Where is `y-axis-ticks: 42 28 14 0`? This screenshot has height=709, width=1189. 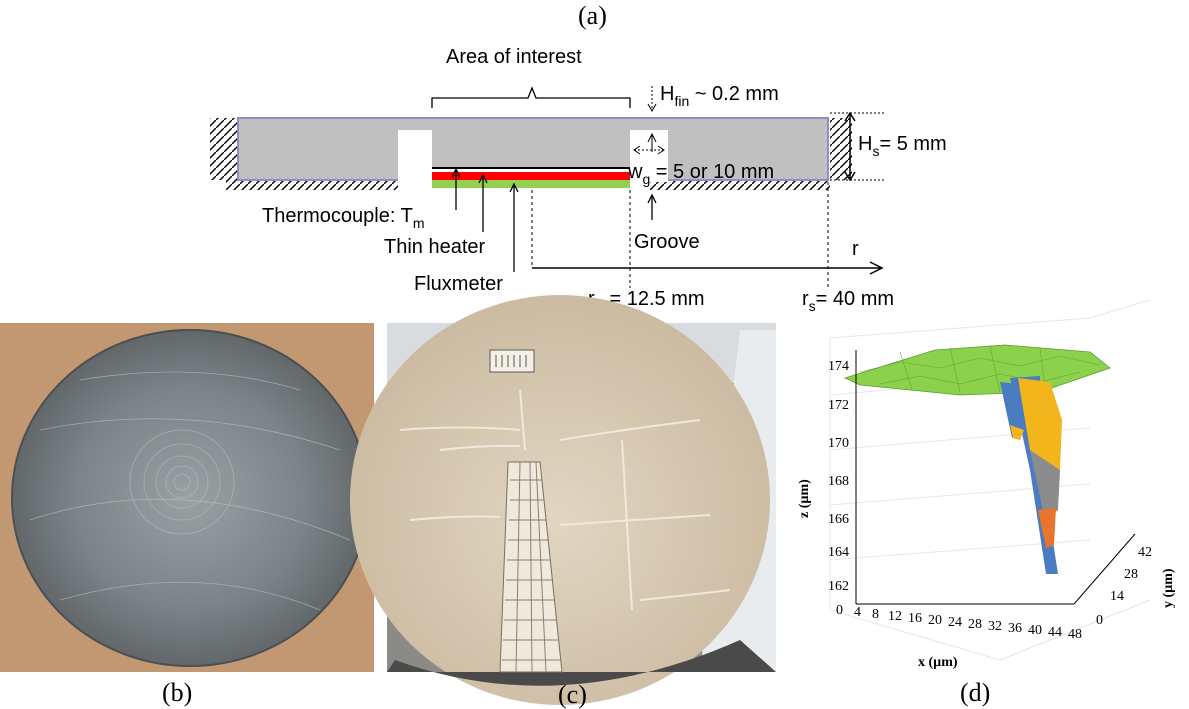 y-axis-ticks: 42 28 14 0 is located at coordinates (1124, 586).